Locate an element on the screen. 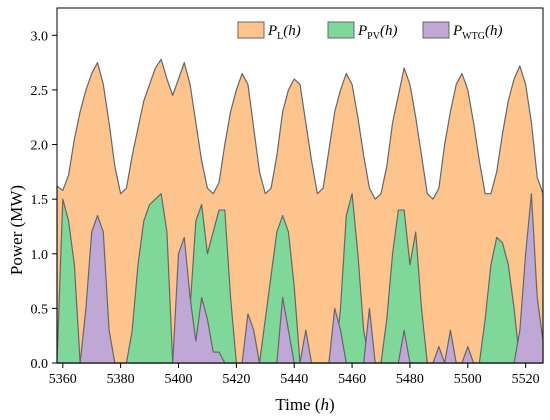  x-axis-title-text: Time ( is located at coordinates (298, 404).